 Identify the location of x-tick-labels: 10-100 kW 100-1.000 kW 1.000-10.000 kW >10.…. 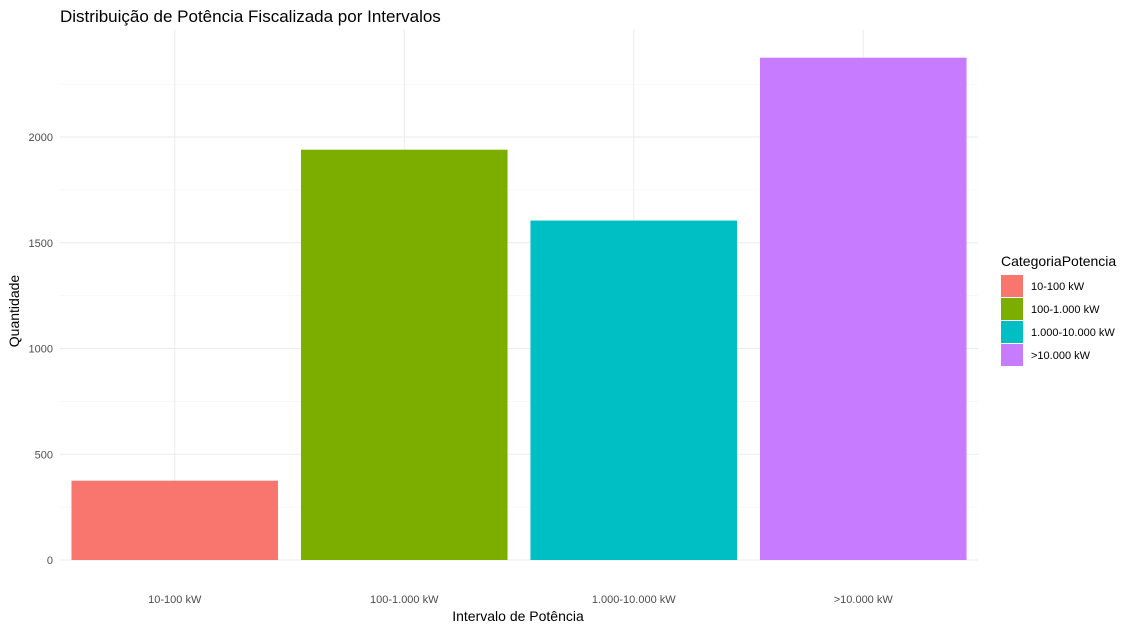
(520, 600).